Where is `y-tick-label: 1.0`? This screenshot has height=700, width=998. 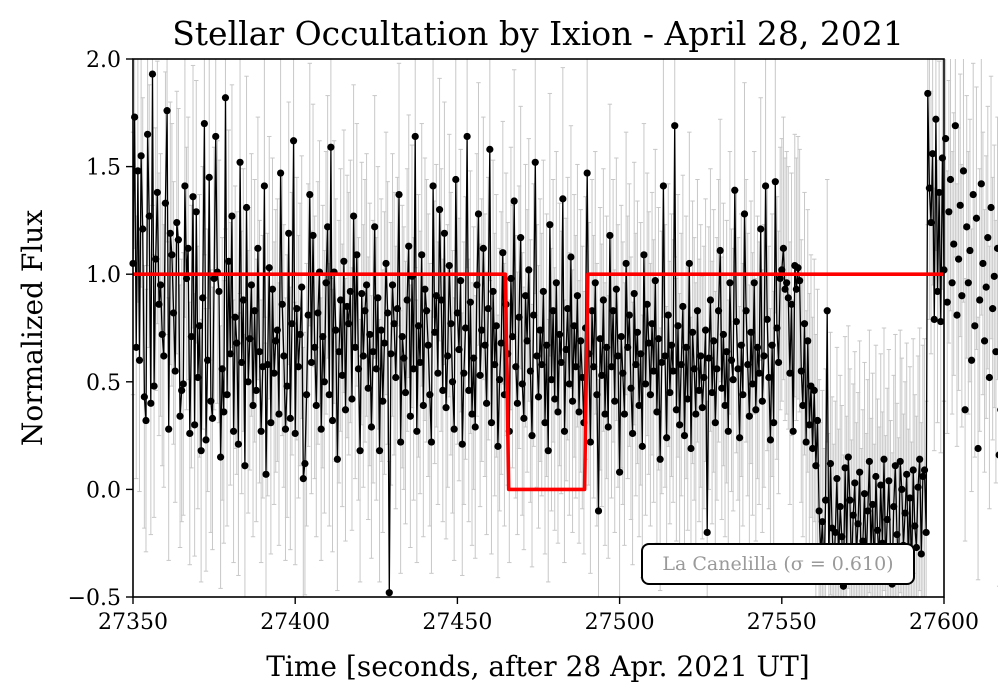
y-tick-label: 1.0 is located at coordinates (103, 275).